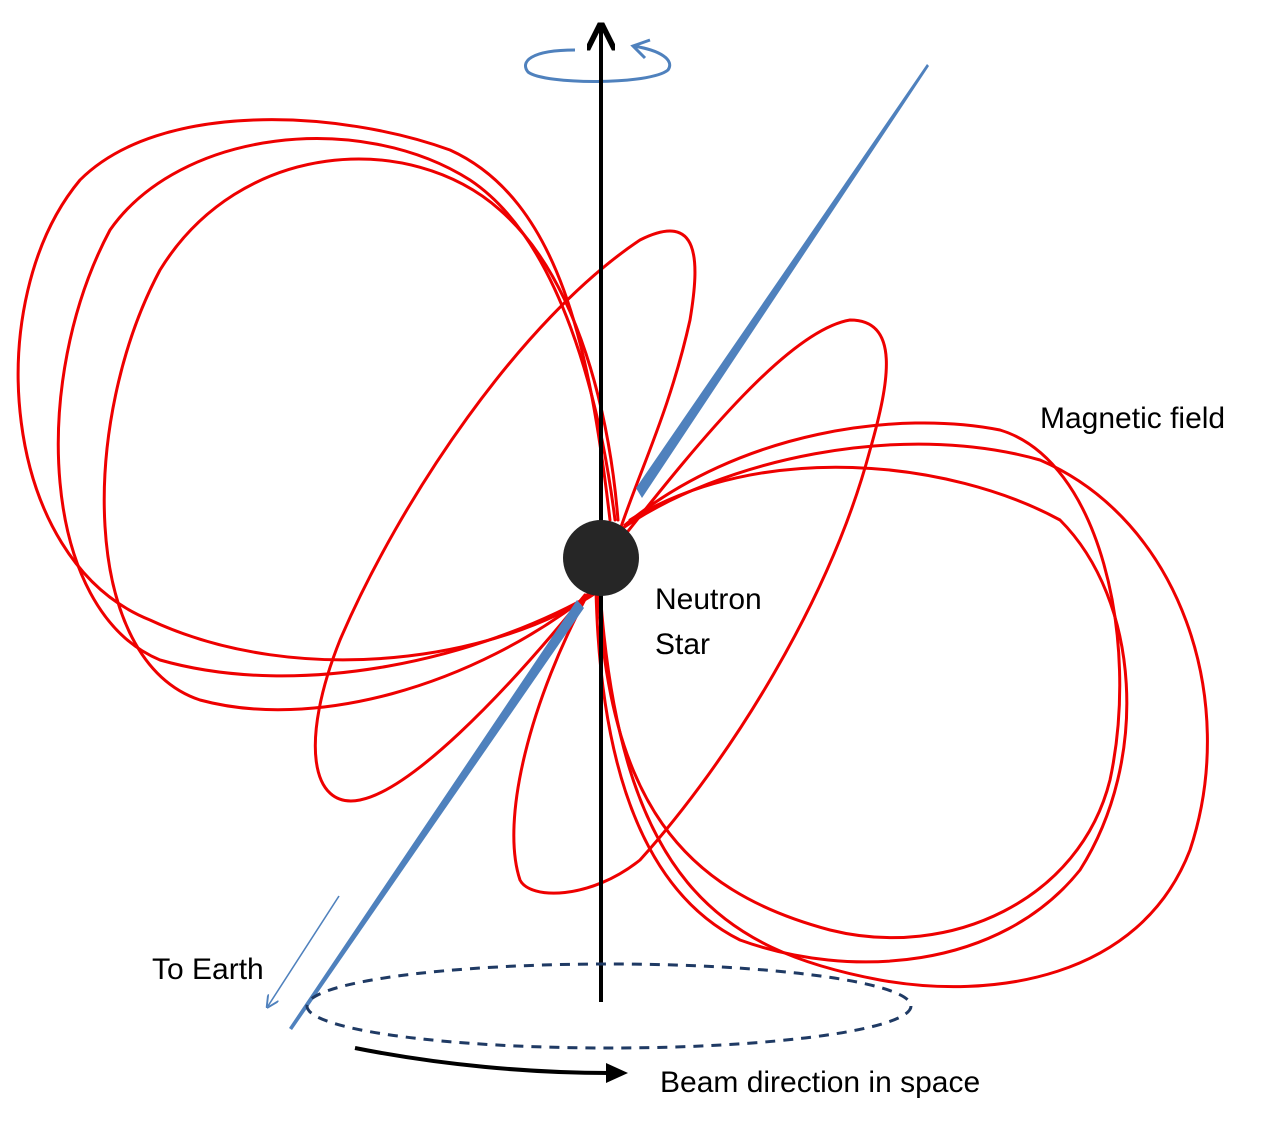 The image size is (1285, 1125). What do you see at coordinates (617, 1073) in the screenshot?
I see `beam-direction-arrowhead` at bounding box center [617, 1073].